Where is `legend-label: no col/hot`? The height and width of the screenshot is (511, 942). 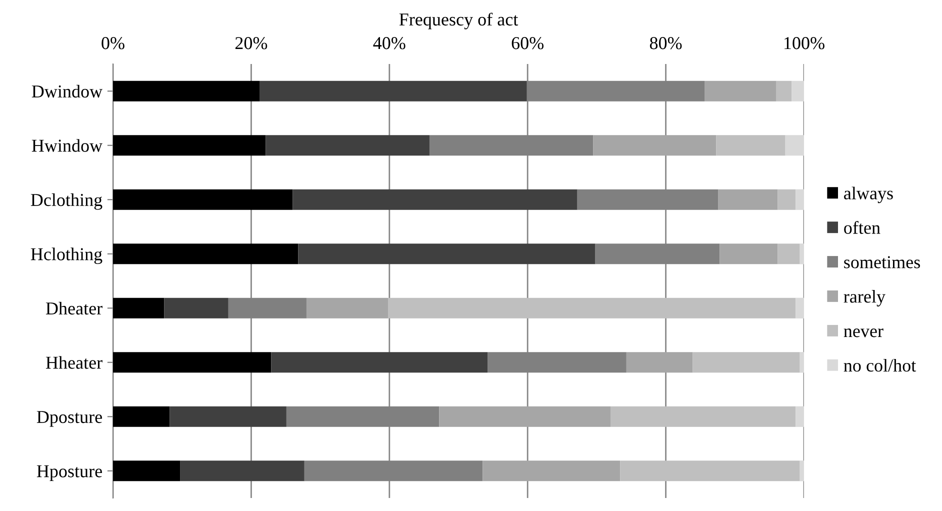 legend-label: no col/hot is located at coordinates (880, 365).